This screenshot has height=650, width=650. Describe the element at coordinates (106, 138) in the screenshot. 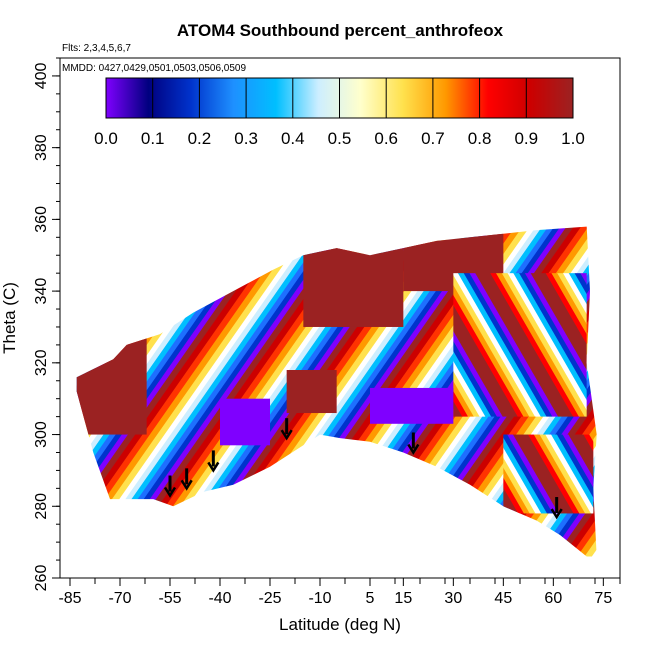

I see `colorbar-tick-label: 0.0` at that location.